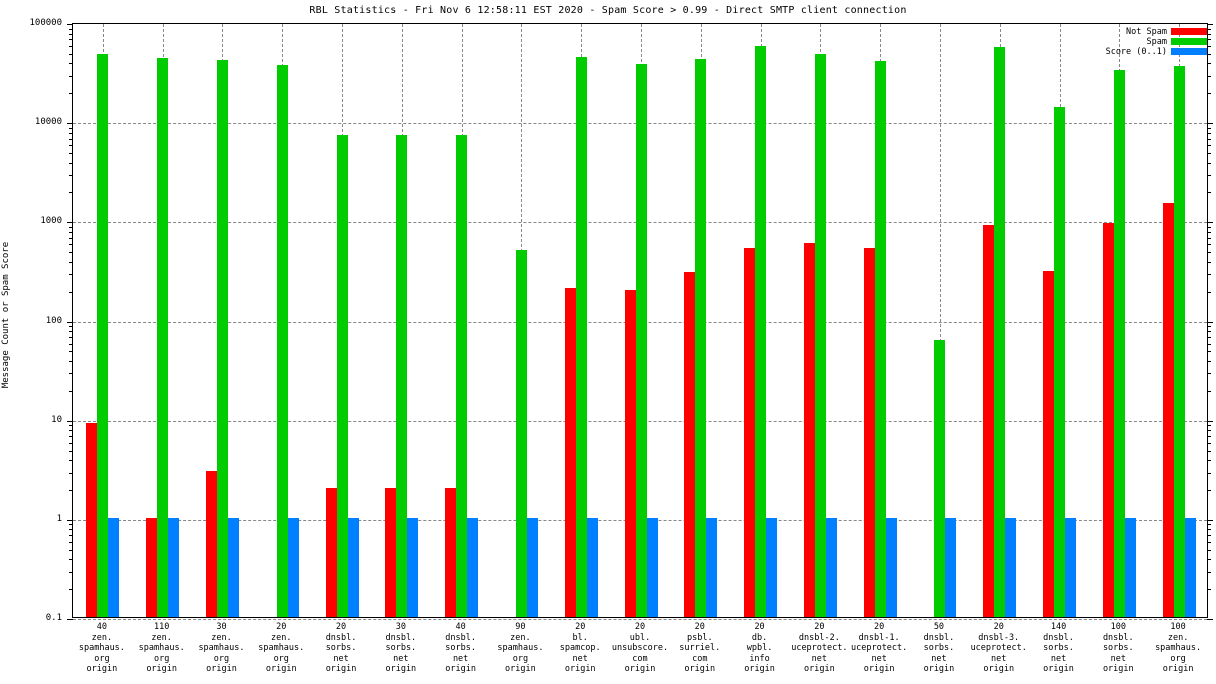  What do you see at coordinates (879, 648) in the screenshot?
I see `x-tick-label: 20 dnsbl-1. uceprotect. net origin` at bounding box center [879, 648].